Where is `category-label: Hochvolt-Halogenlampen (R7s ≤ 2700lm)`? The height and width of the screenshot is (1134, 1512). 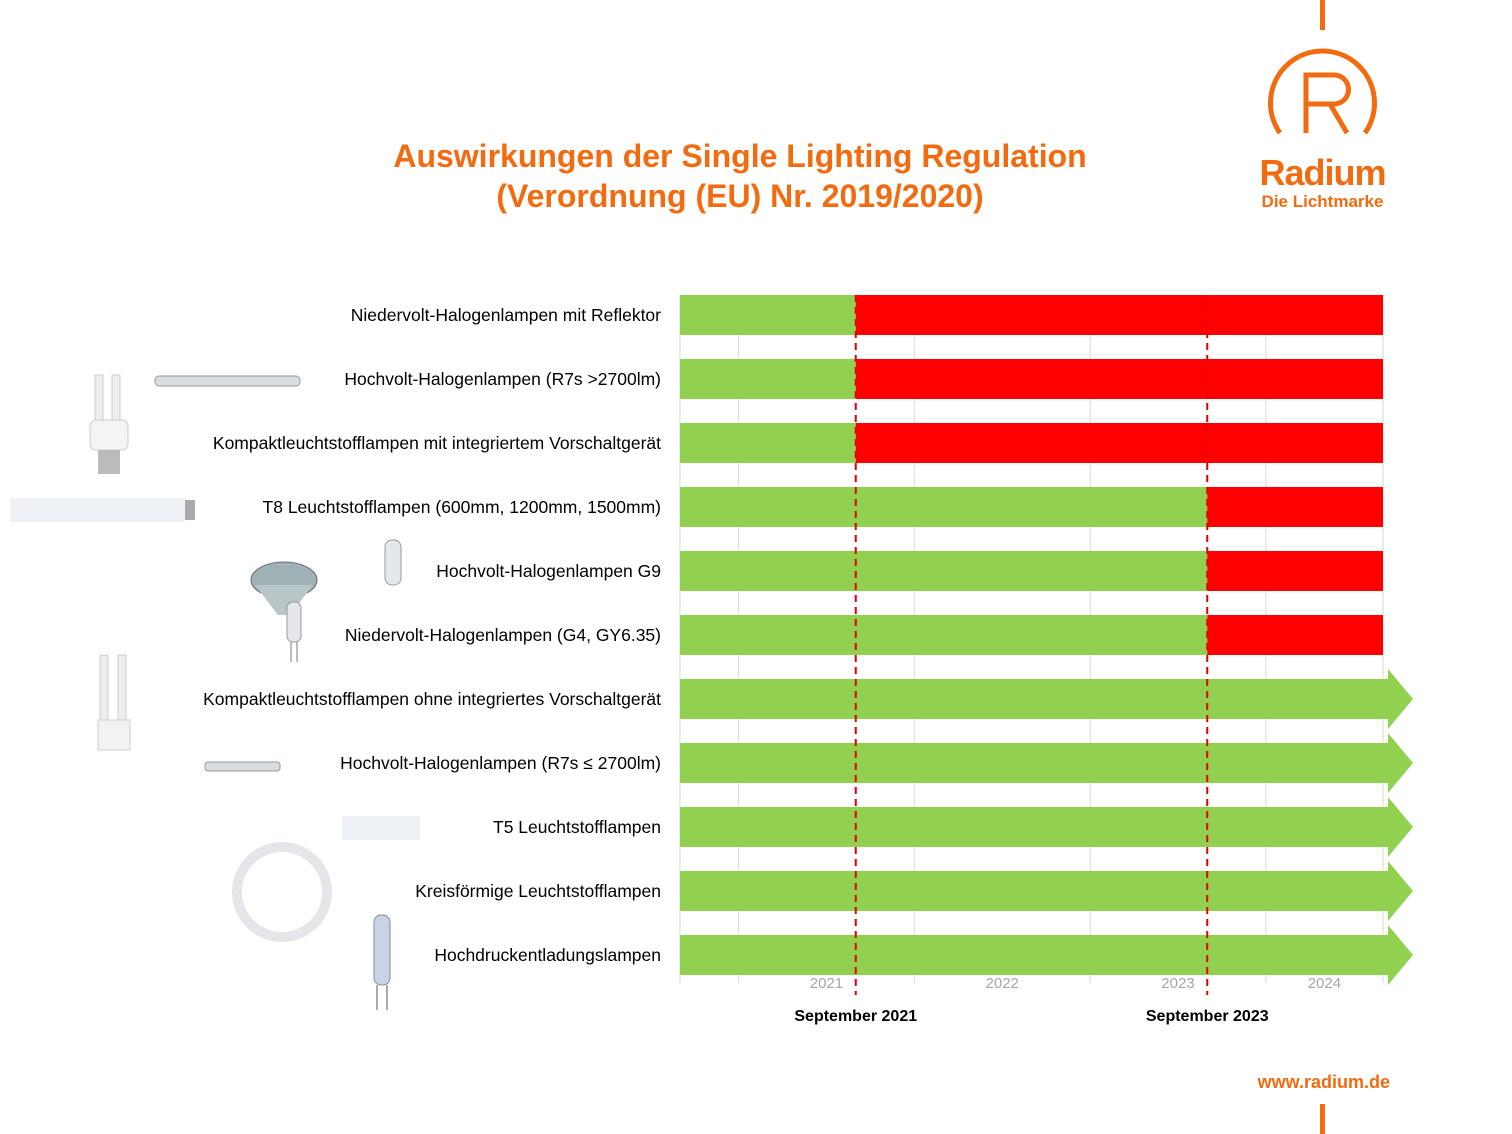 category-label: Hochvolt-Halogenlampen (R7s ≤ 2700lm) is located at coordinates (500, 763).